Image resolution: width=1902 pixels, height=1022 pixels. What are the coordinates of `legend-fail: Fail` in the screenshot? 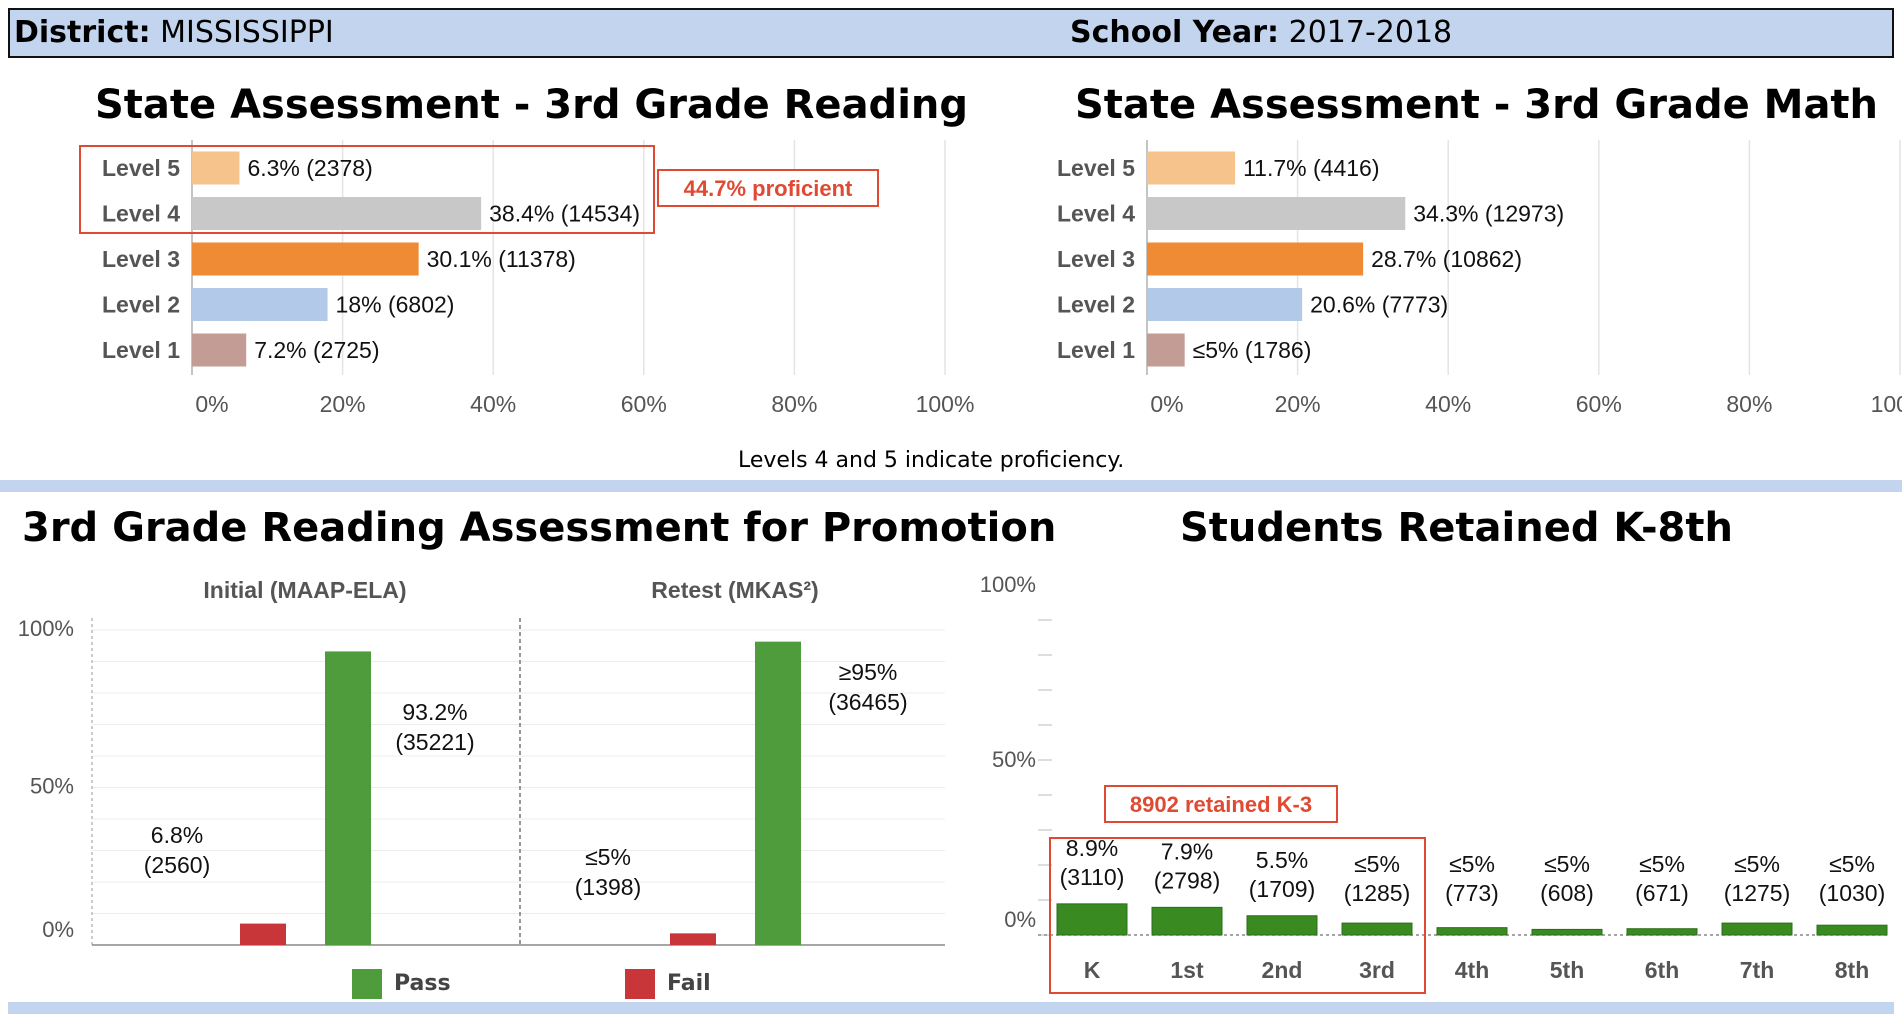 It's located at (668, 984).